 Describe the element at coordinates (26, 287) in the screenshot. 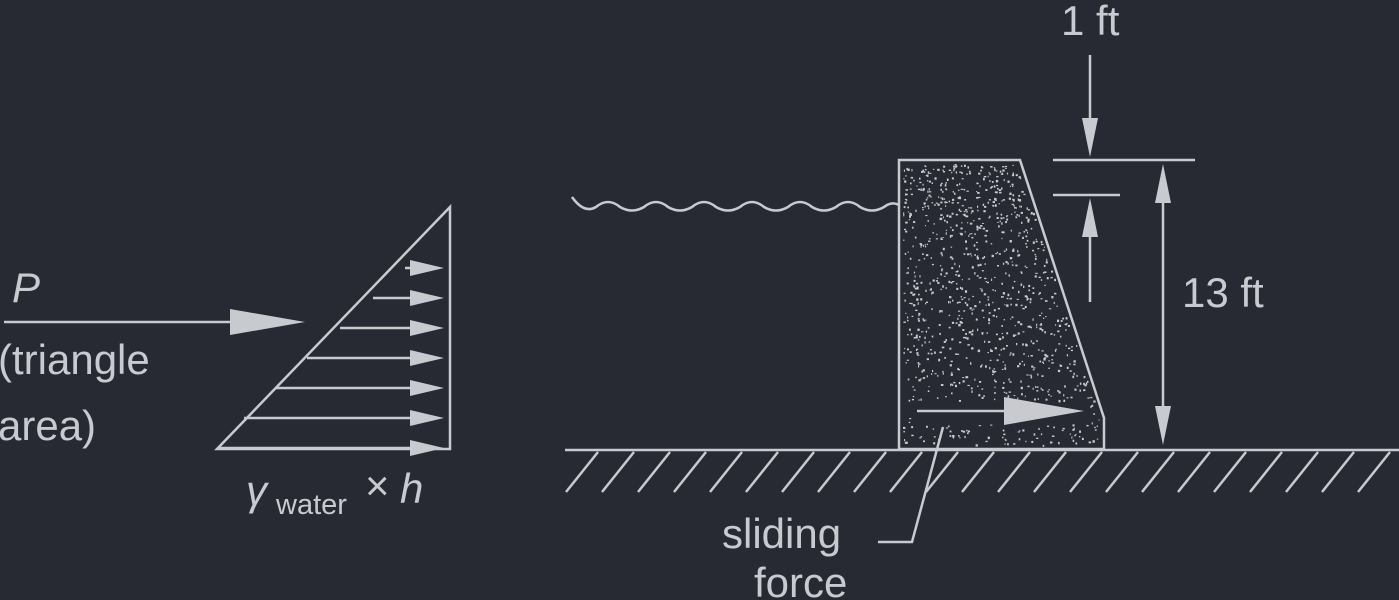

I see `force-symbol-label: P` at that location.